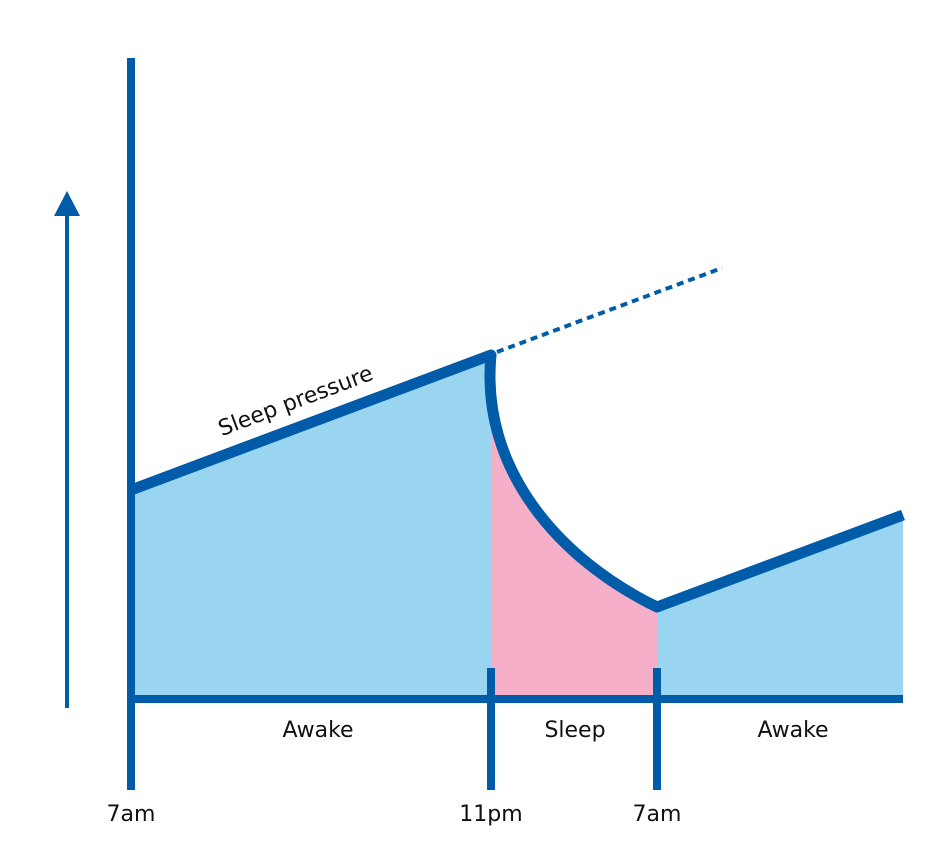 The height and width of the screenshot is (864, 944). I want to click on time-label: 11pm, so click(490, 814).